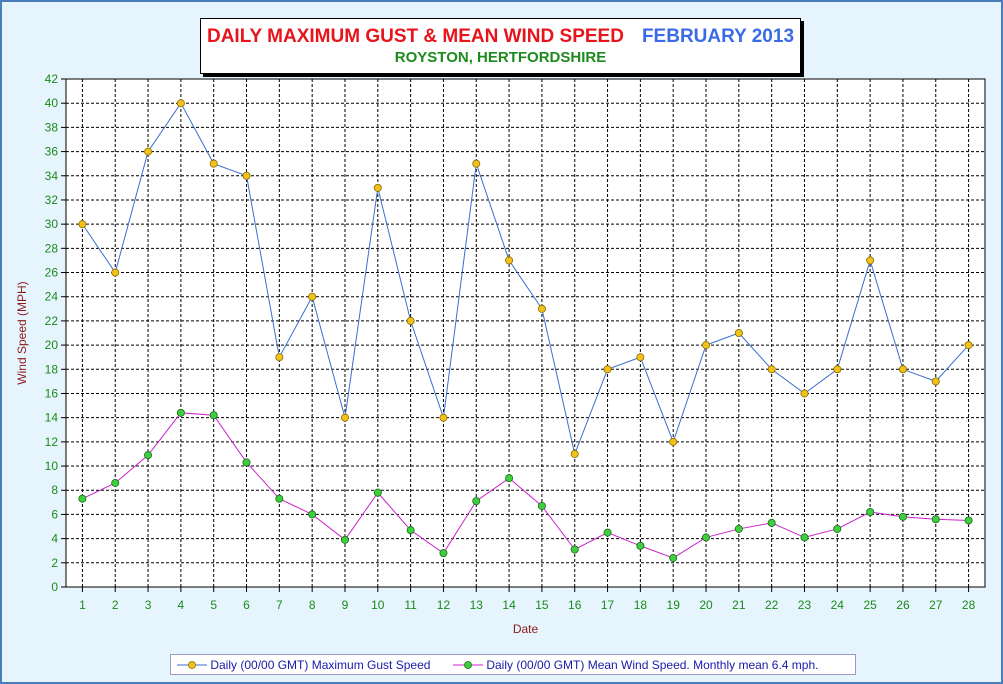 This screenshot has width=1003, height=684. What do you see at coordinates (706, 605) in the screenshot?
I see `x-tick-label: 20` at bounding box center [706, 605].